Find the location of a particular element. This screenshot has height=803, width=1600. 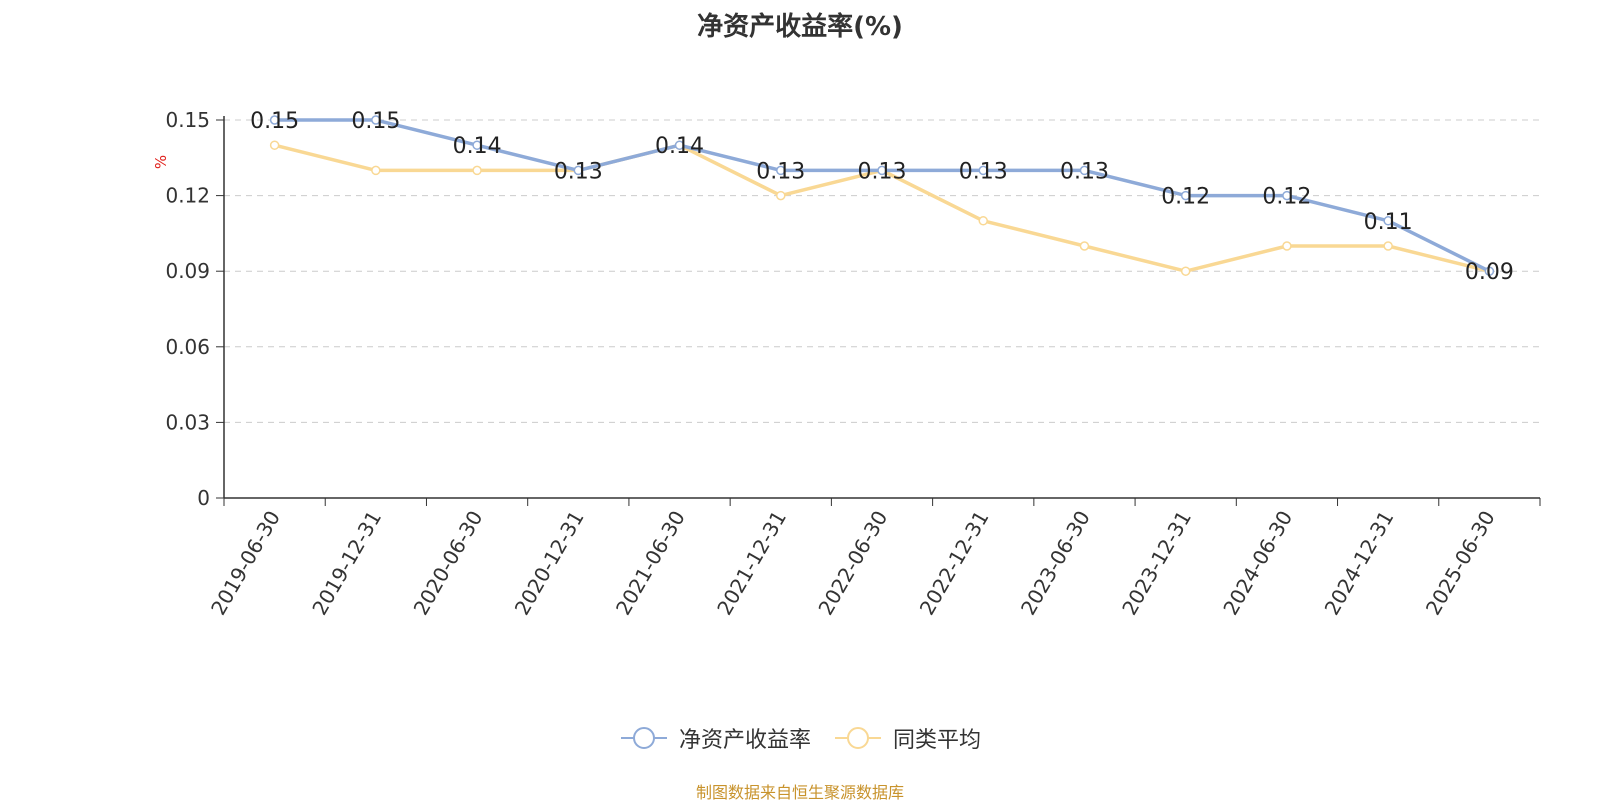

data-label: 0.11 is located at coordinates (1388, 222).